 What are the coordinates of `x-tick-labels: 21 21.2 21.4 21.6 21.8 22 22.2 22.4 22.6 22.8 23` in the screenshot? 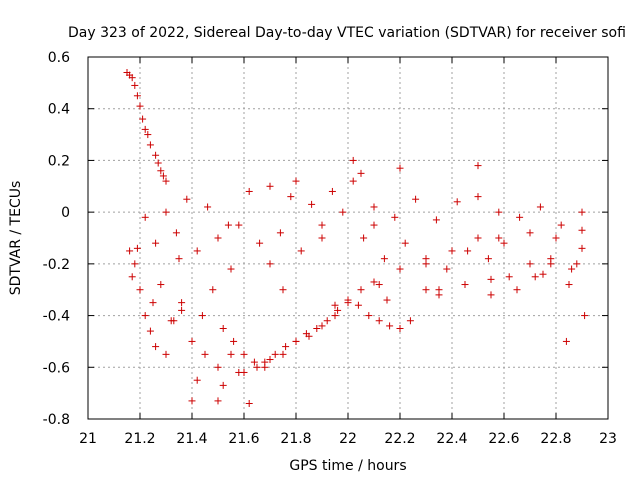 It's located at (348, 439).